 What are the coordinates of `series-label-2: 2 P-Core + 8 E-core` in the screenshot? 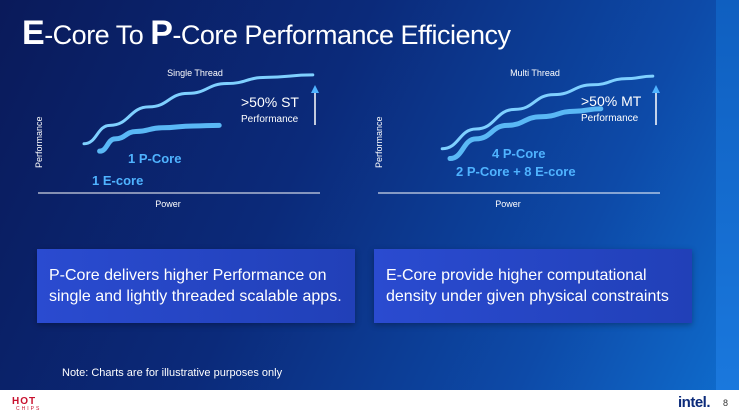 It's located at (516, 171).